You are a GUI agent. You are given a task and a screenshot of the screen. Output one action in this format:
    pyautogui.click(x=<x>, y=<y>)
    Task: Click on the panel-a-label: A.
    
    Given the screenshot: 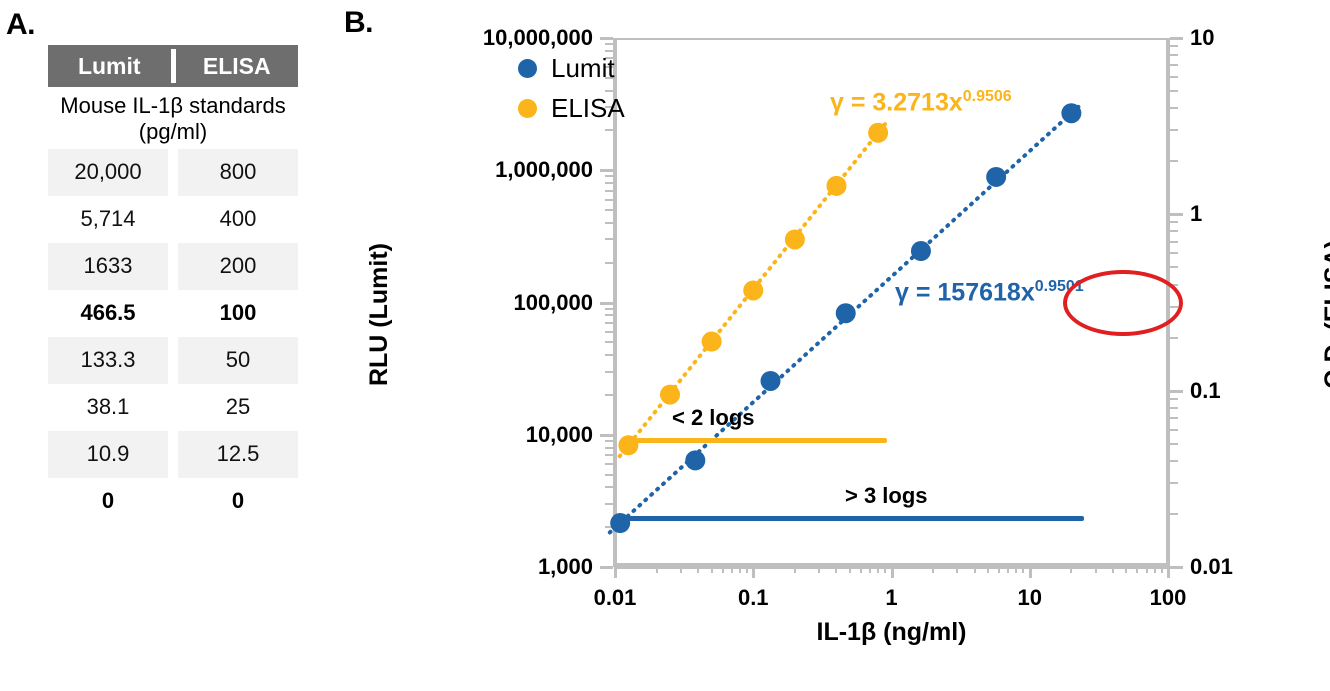 What is the action you would take?
    pyautogui.click(x=21, y=24)
    